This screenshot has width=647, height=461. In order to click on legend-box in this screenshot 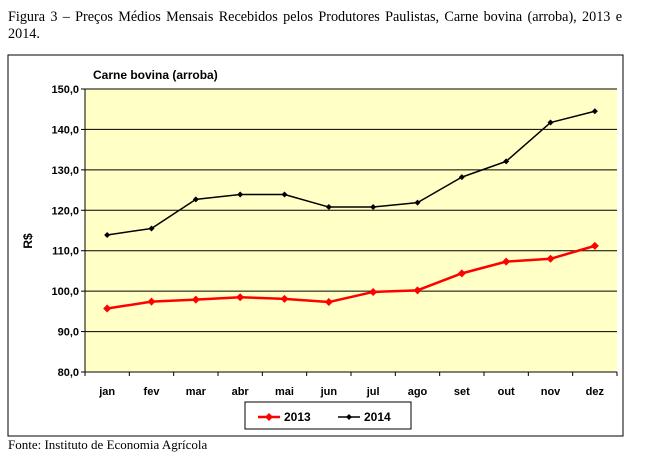, I will do `click(328, 415)`.